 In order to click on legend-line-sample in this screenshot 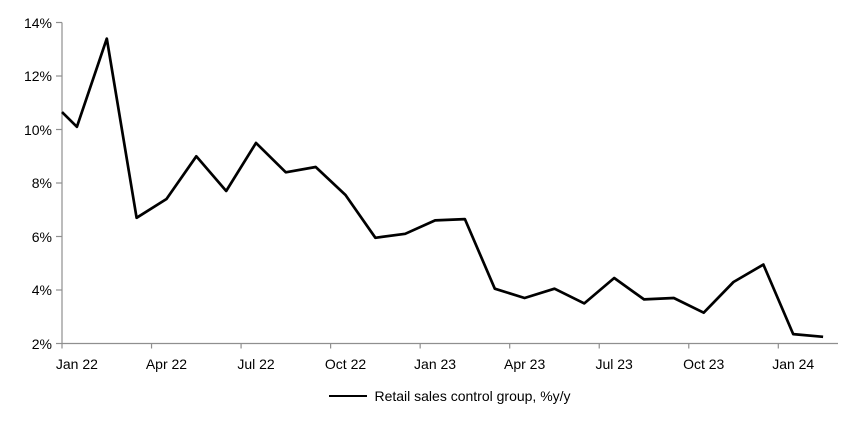, I will do `click(348, 396)`.